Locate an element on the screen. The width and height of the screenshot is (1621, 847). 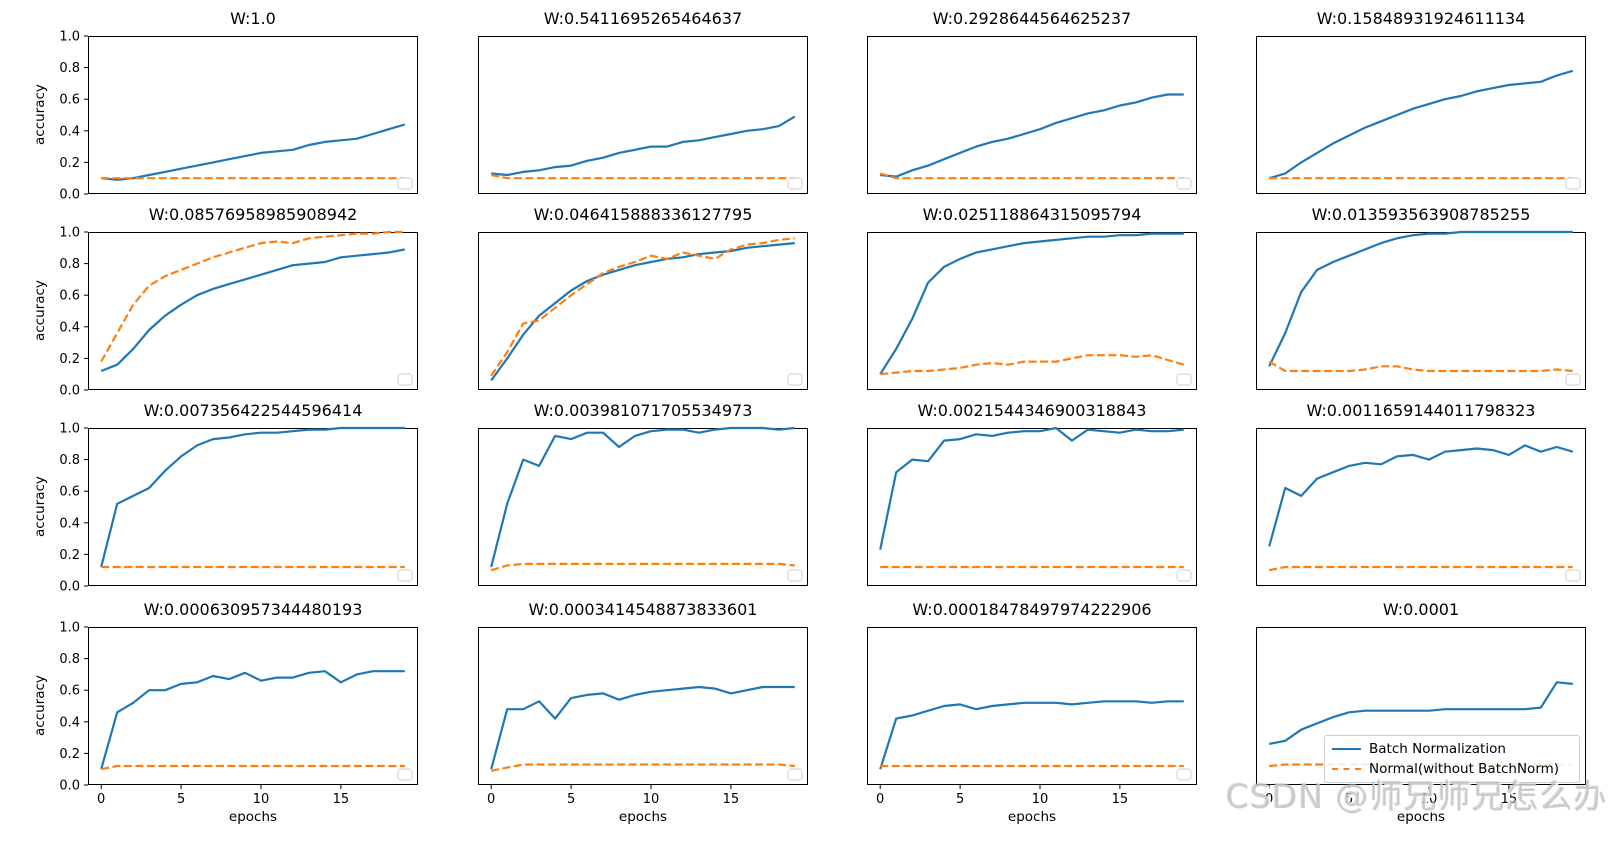
axes: 0.0 0.2 0.4 0.6 0.8 1.0 is located at coordinates (238, 508).